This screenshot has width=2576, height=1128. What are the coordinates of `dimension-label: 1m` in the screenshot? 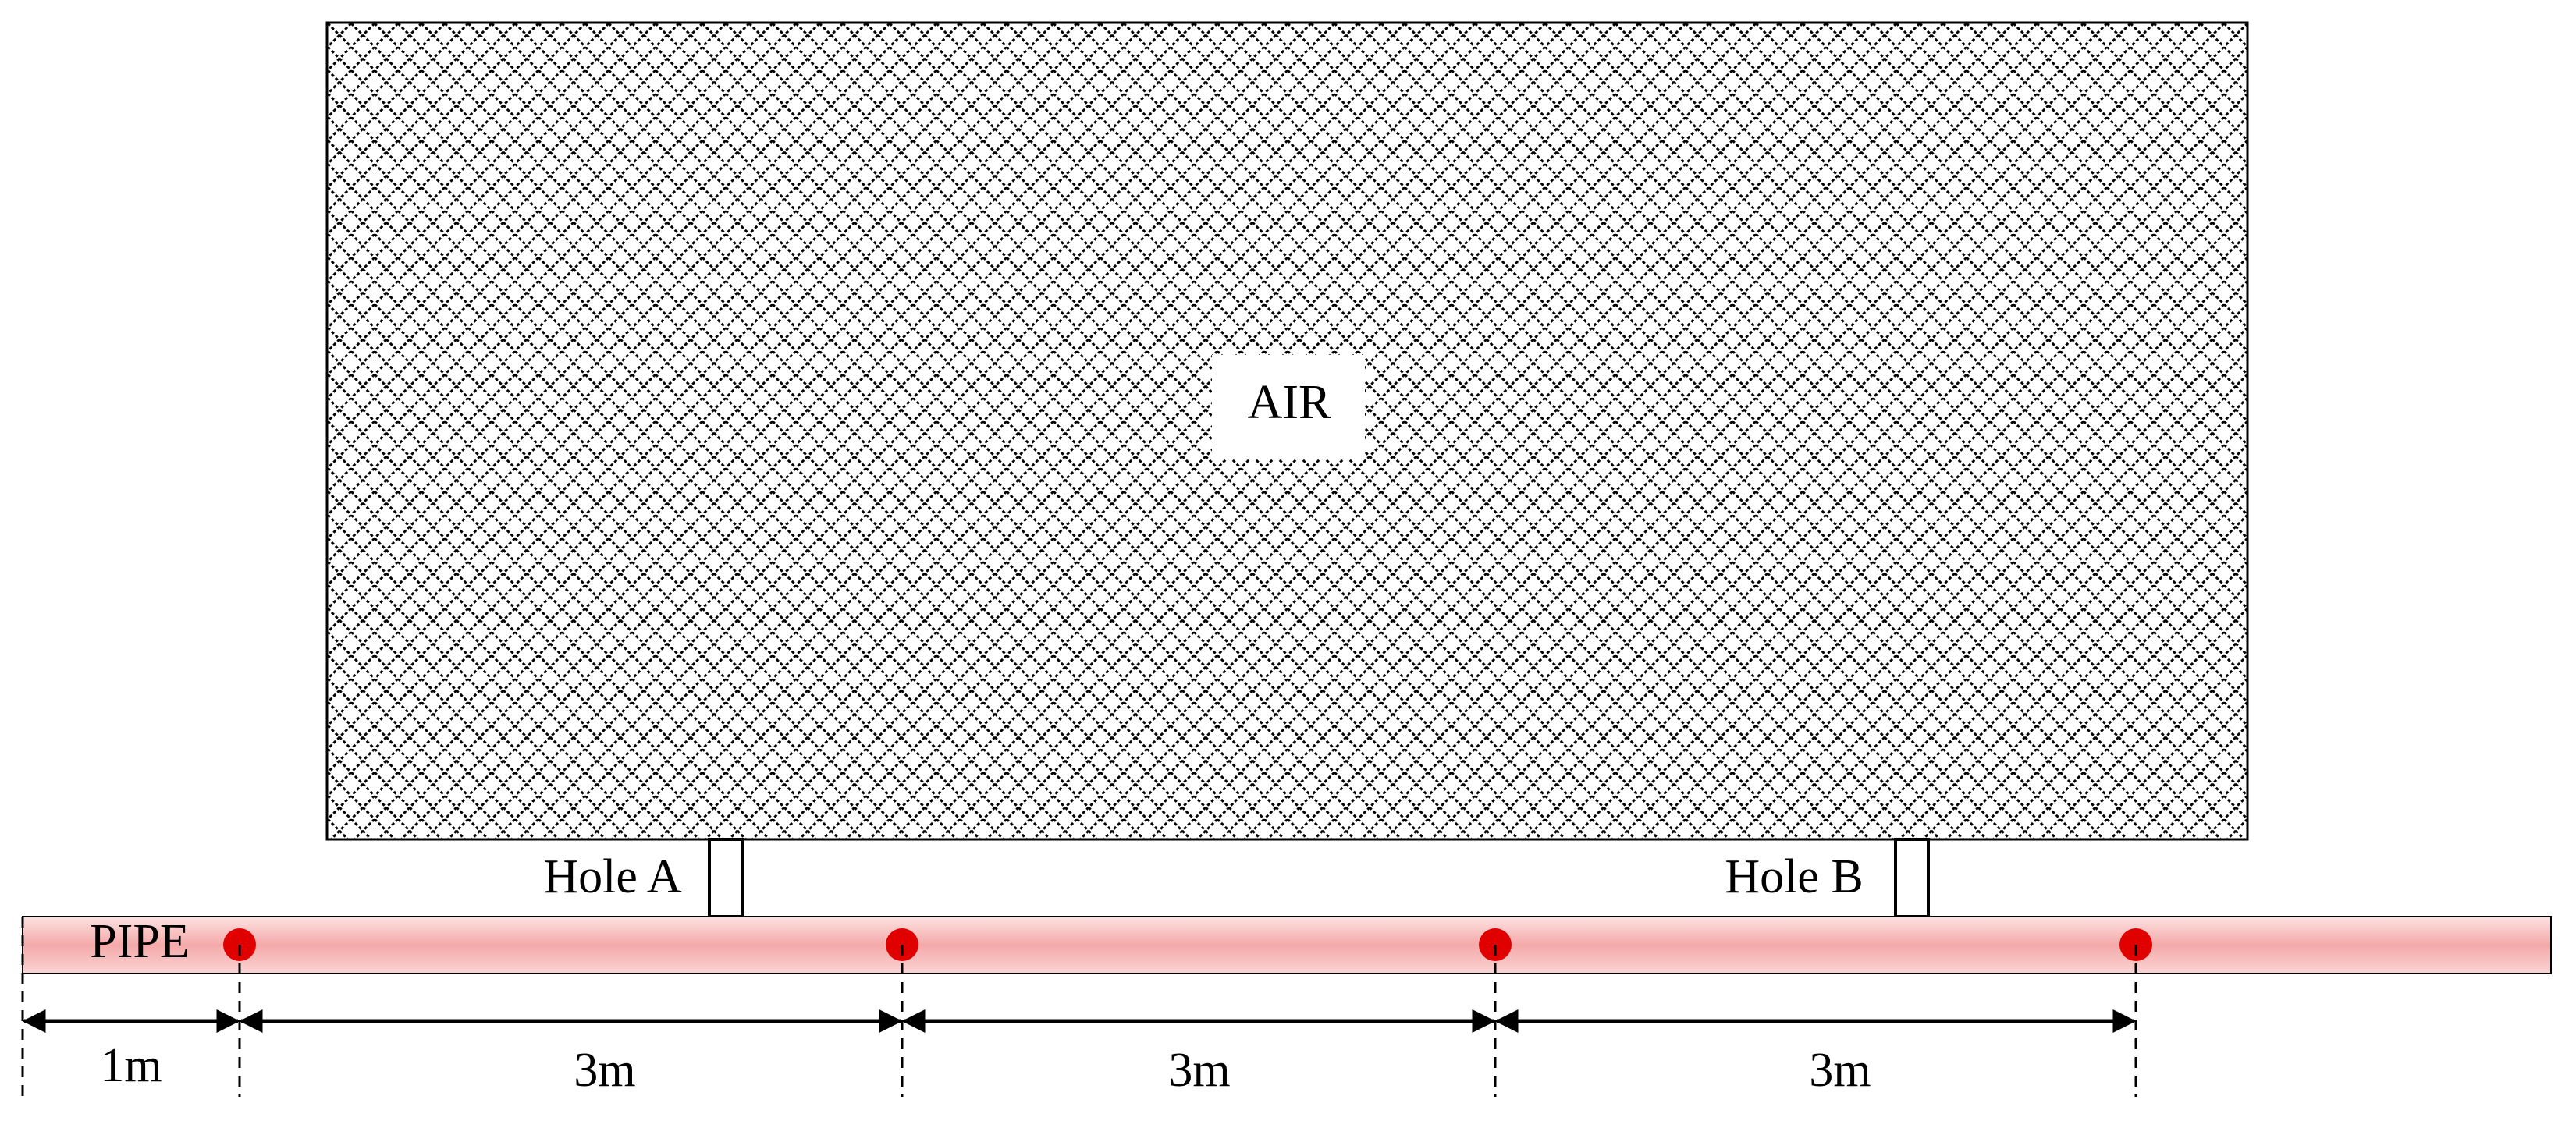 It's located at (131, 1065).